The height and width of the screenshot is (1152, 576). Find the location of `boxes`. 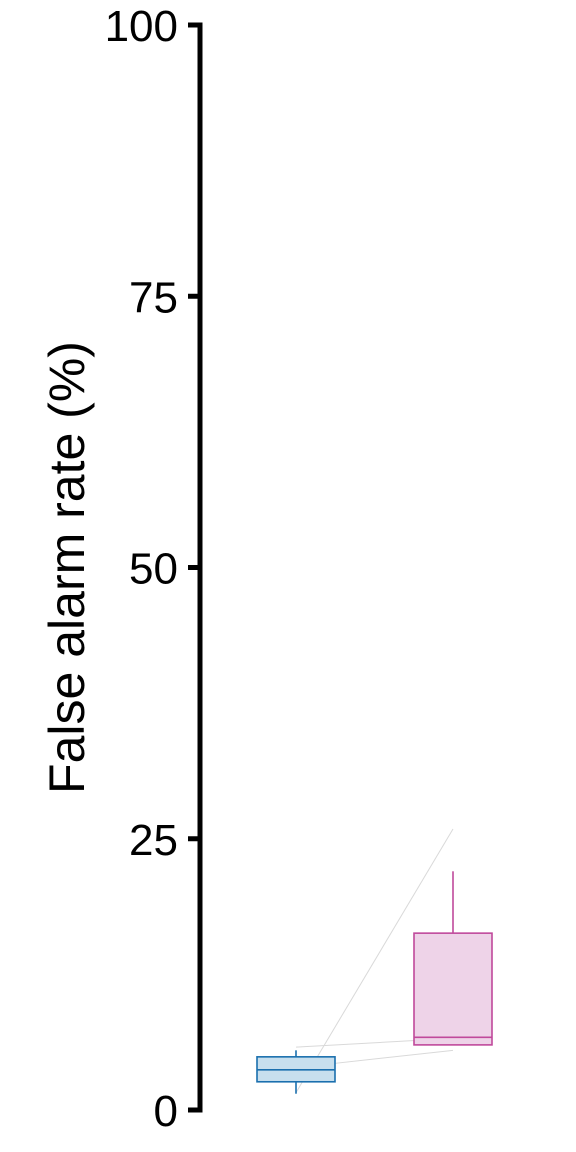

boxes is located at coordinates (374, 982).